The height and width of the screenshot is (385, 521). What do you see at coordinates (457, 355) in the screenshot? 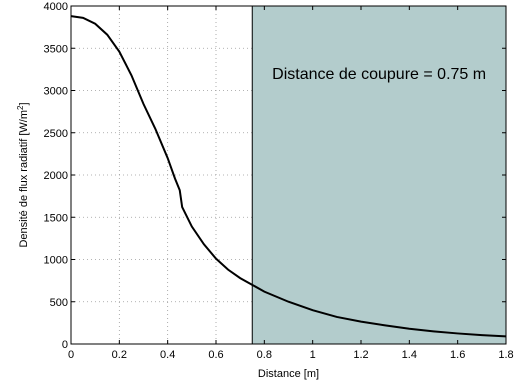
I see `x-tick-label: 1.6` at bounding box center [457, 355].